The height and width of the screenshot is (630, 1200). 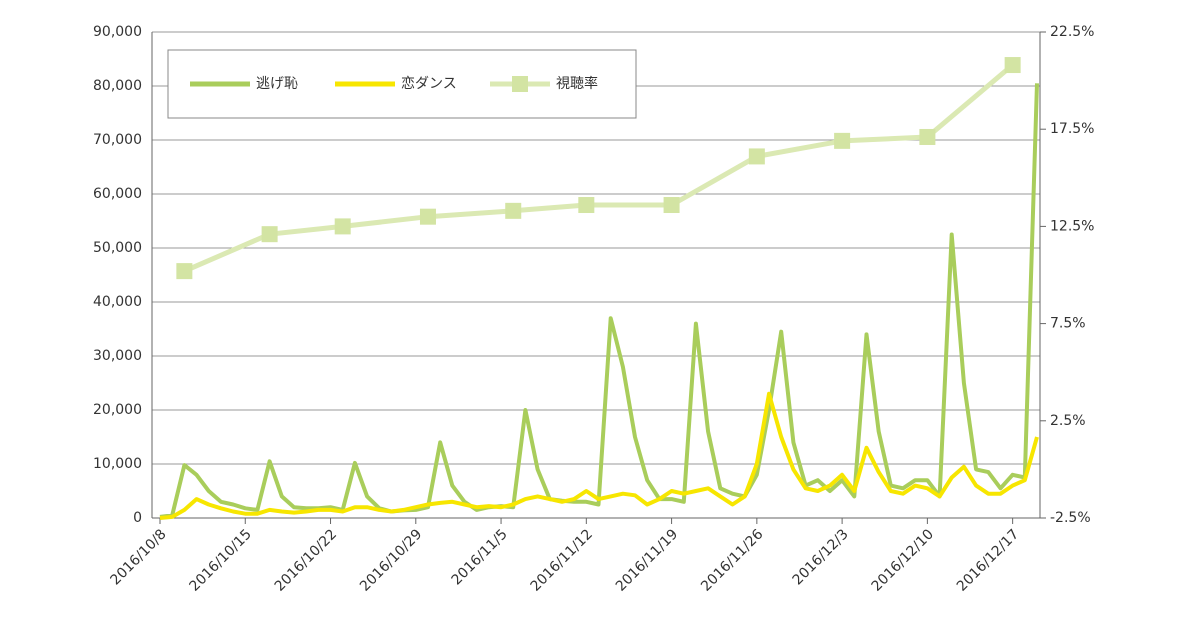 I want to click on legend-label: 恋ダンス, so click(x=429, y=83).